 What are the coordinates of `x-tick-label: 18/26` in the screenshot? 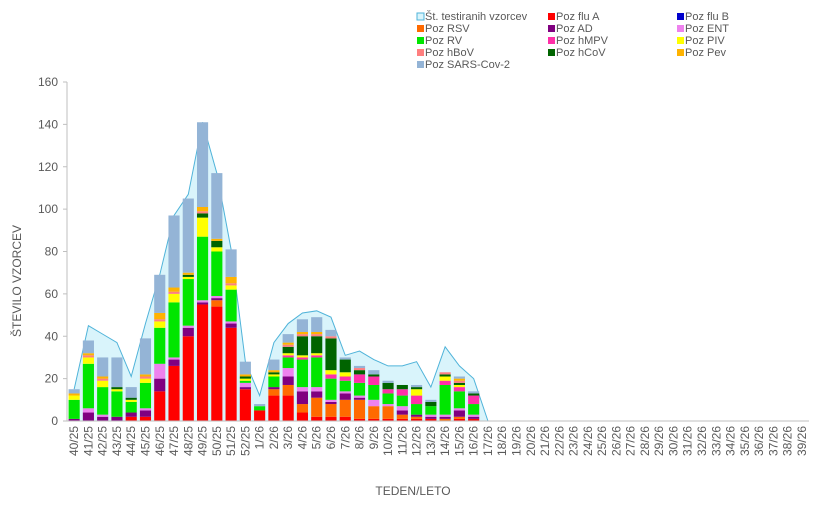 It's located at (502, 441).